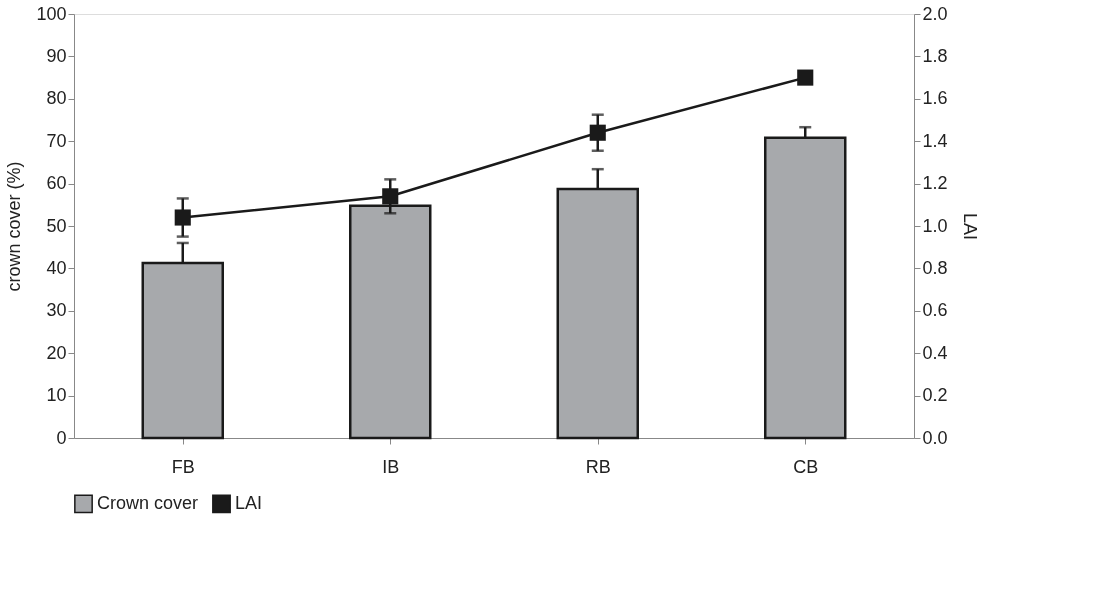 Image resolution: width=1111 pixels, height=596 pixels. I want to click on y2-tick-label: 2.0, so click(935, 13).